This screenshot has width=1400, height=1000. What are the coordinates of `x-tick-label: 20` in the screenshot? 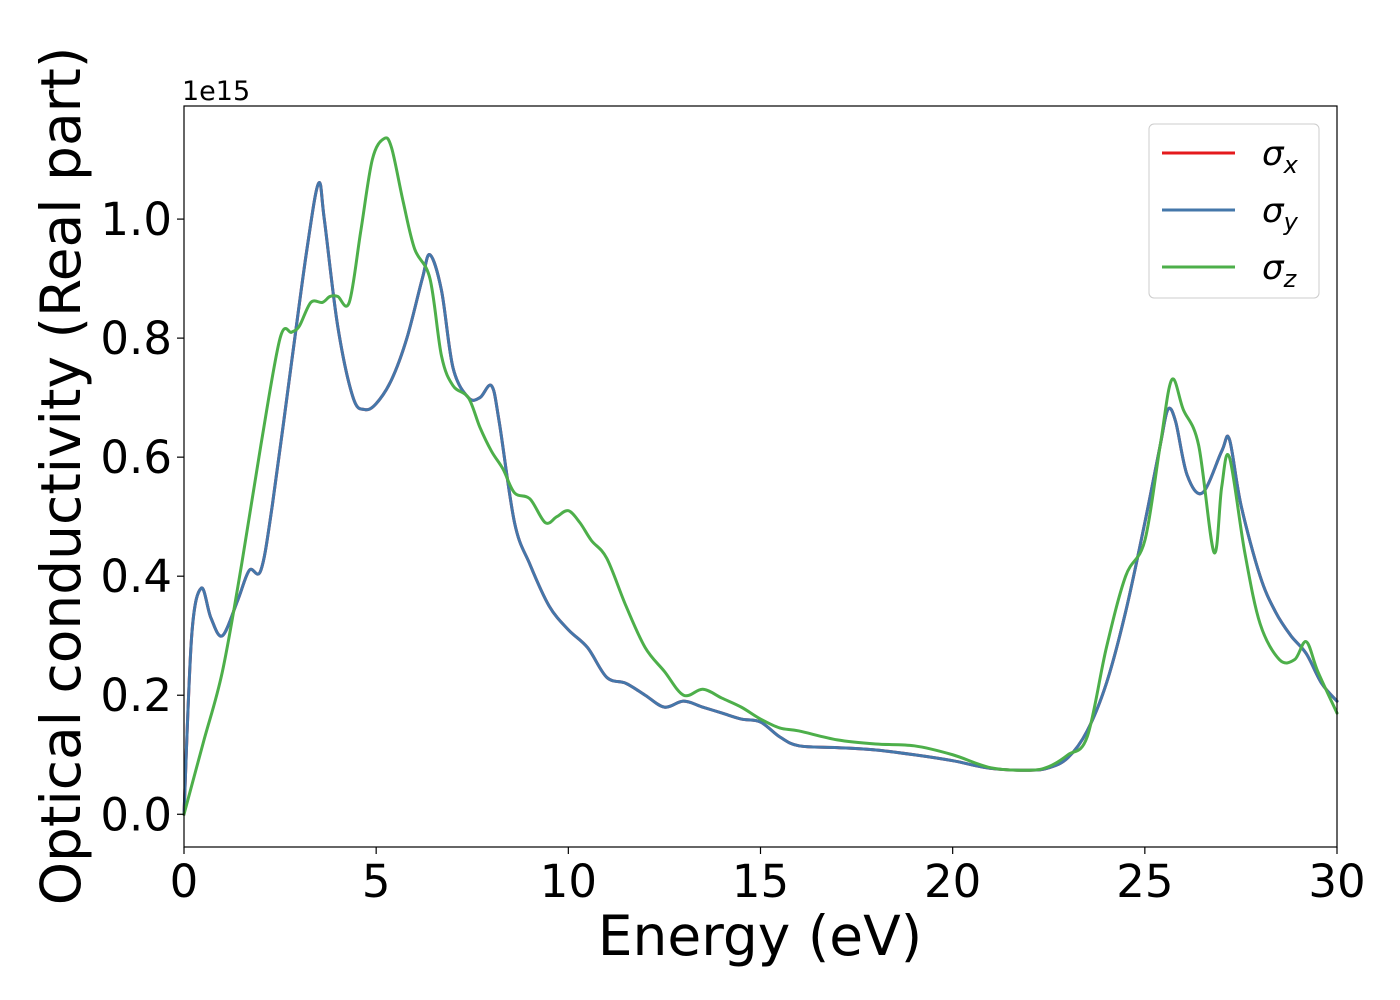 It's located at (952, 881).